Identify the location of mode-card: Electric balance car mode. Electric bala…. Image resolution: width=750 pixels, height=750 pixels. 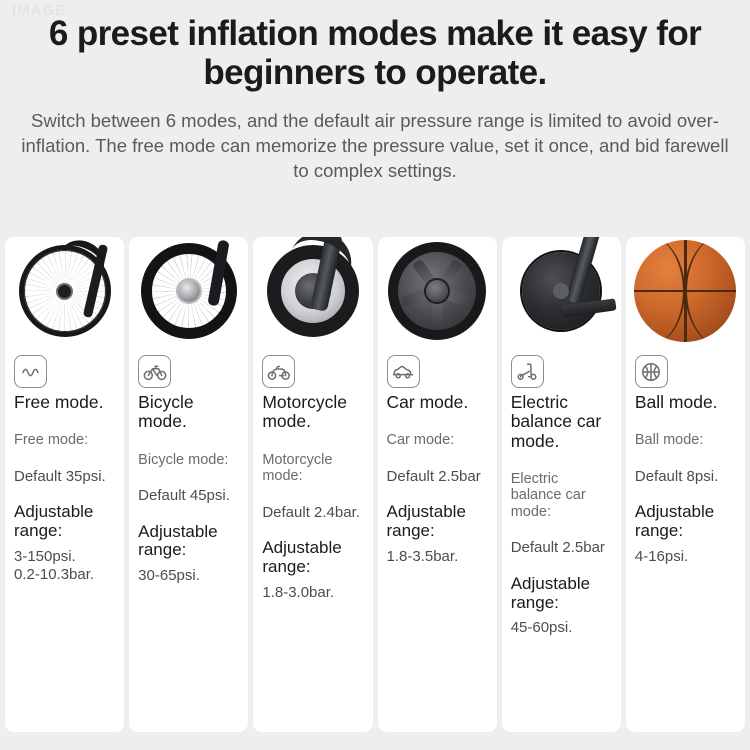
(561, 484).